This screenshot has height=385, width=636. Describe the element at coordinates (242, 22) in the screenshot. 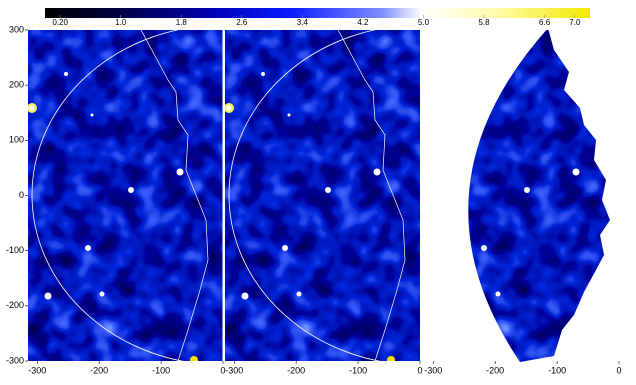

I see `colorbar-tick-label: 2.6` at that location.